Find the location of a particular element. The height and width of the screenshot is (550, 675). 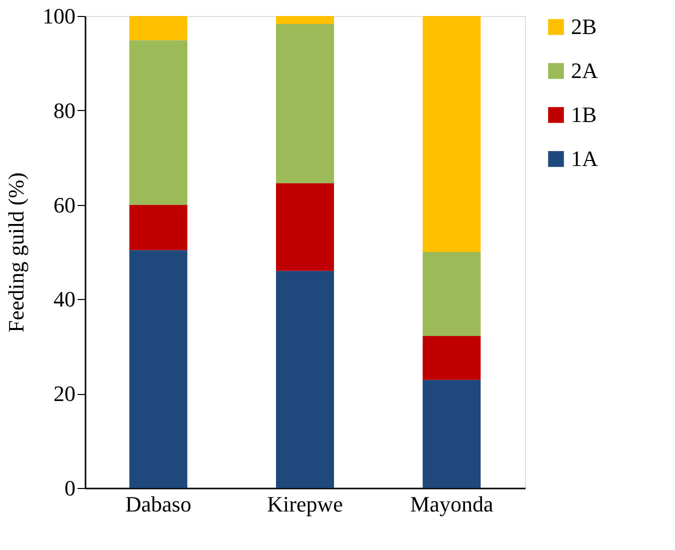

y-tick-label: 0 is located at coordinates (70, 488).